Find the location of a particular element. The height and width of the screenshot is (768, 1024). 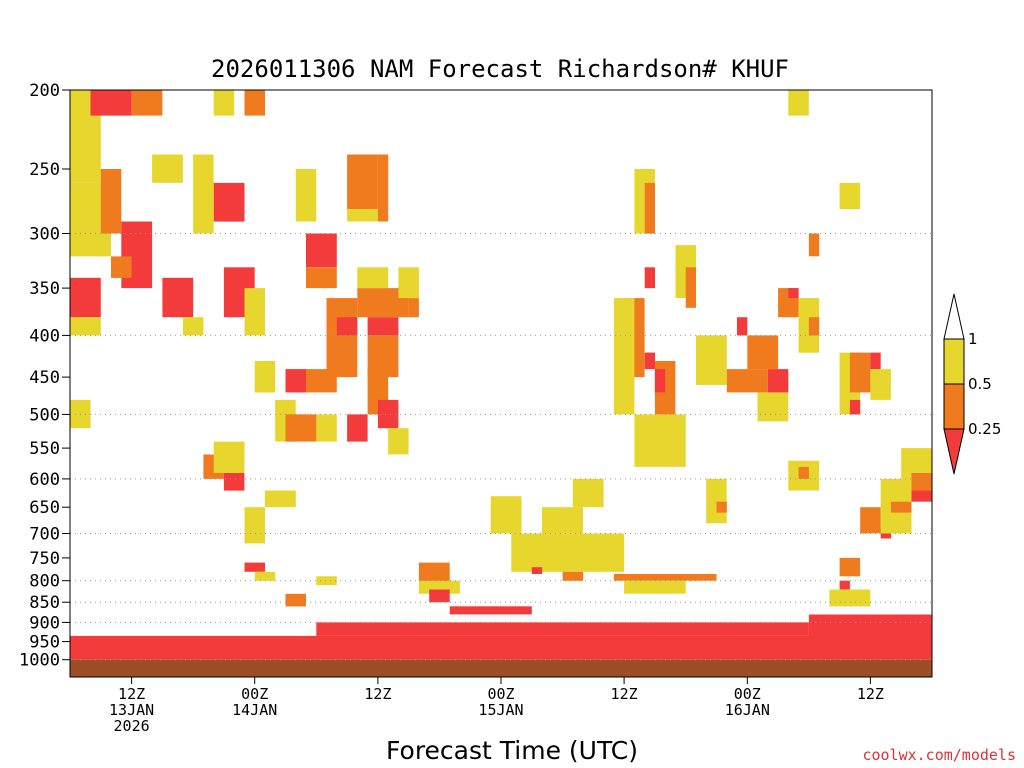

legend-bin-top is located at coordinates (954, 316).